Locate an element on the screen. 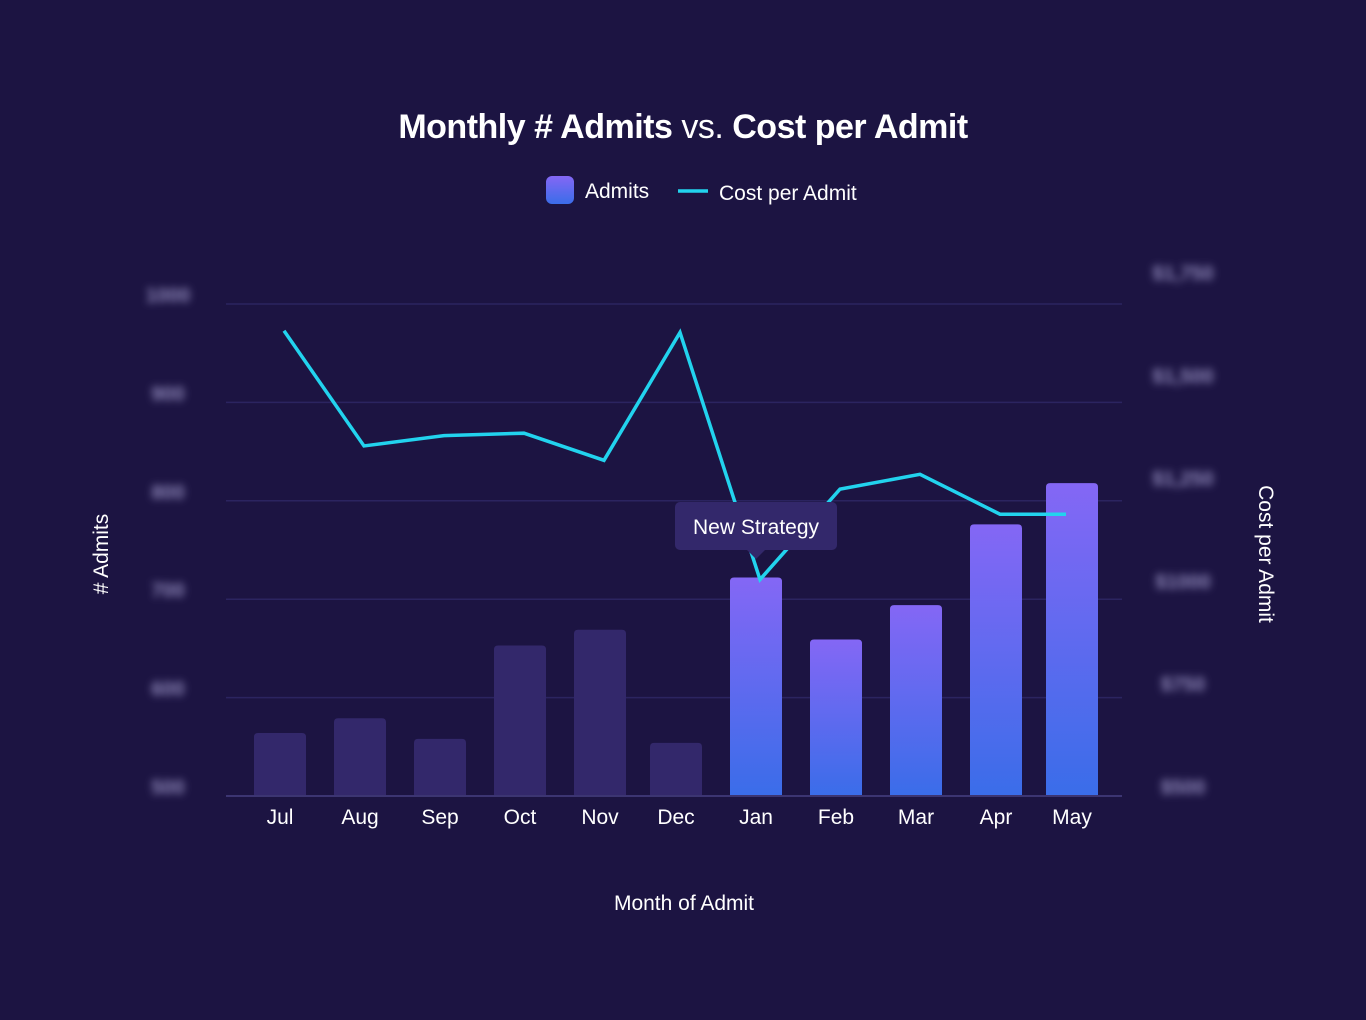  x-axis-ticks: Jul Aug Sep Oct Nov Dec Jan Feb Mar Apr May is located at coordinates (680, 817).